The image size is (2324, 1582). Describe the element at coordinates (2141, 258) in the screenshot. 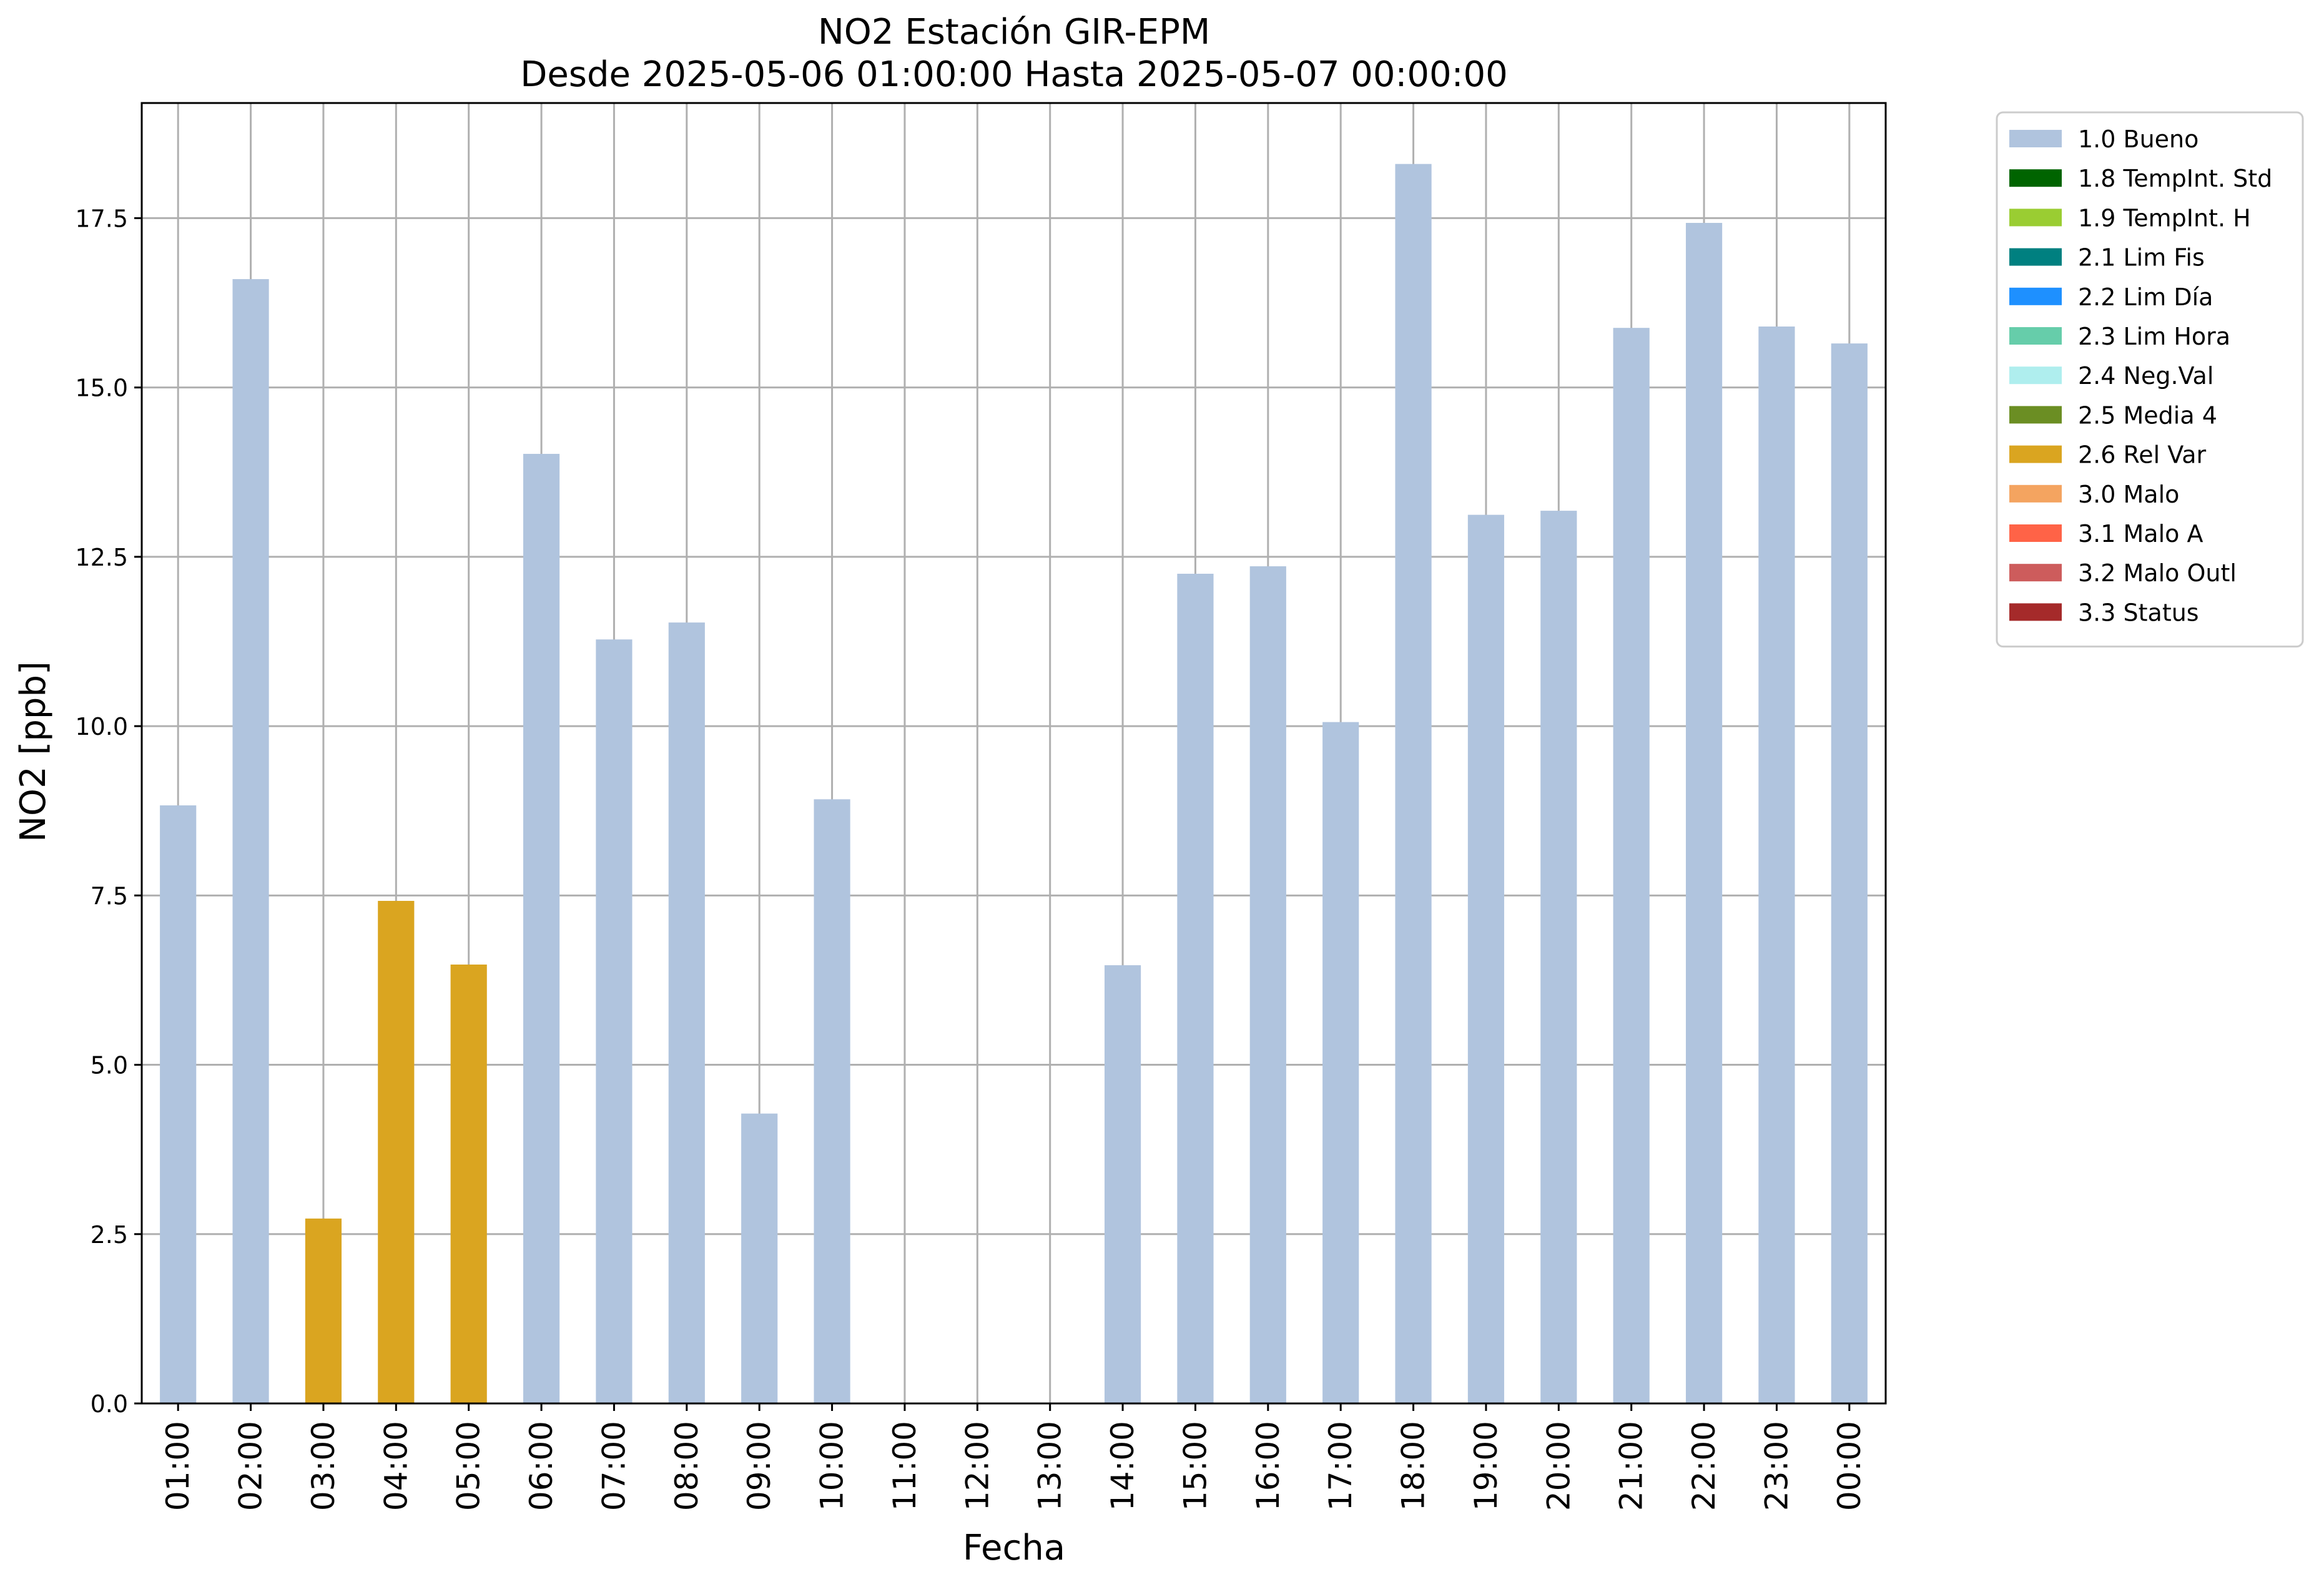

I see `legend-label: 2.1 Lim Fis` at that location.